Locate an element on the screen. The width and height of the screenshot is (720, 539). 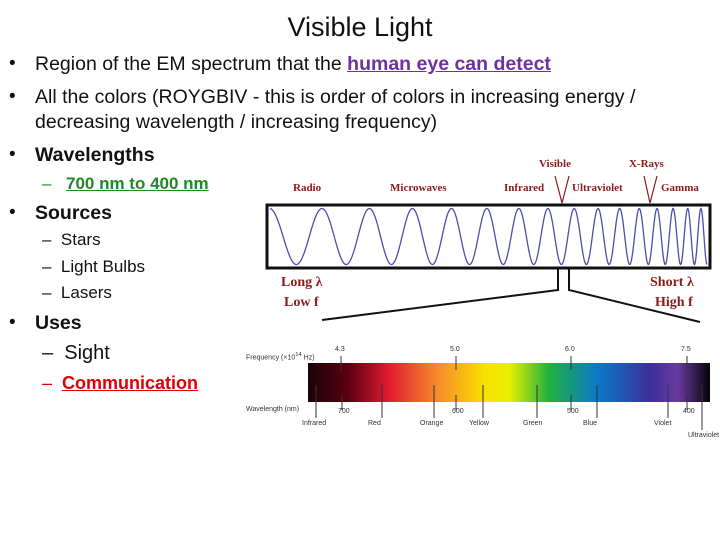
bullet-sources: Sources is located at coordinates (73, 213).